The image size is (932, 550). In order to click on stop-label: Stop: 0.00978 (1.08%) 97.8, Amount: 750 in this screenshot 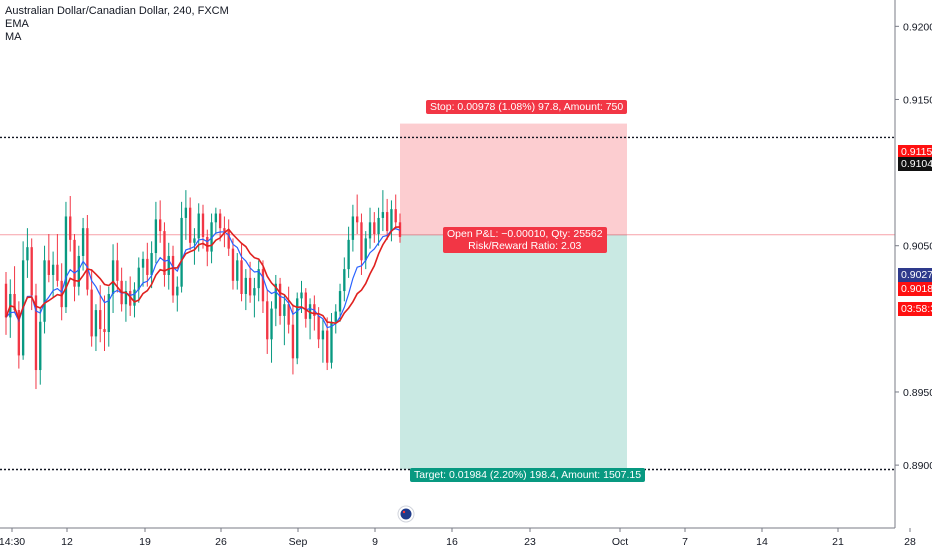, I will do `click(527, 107)`.